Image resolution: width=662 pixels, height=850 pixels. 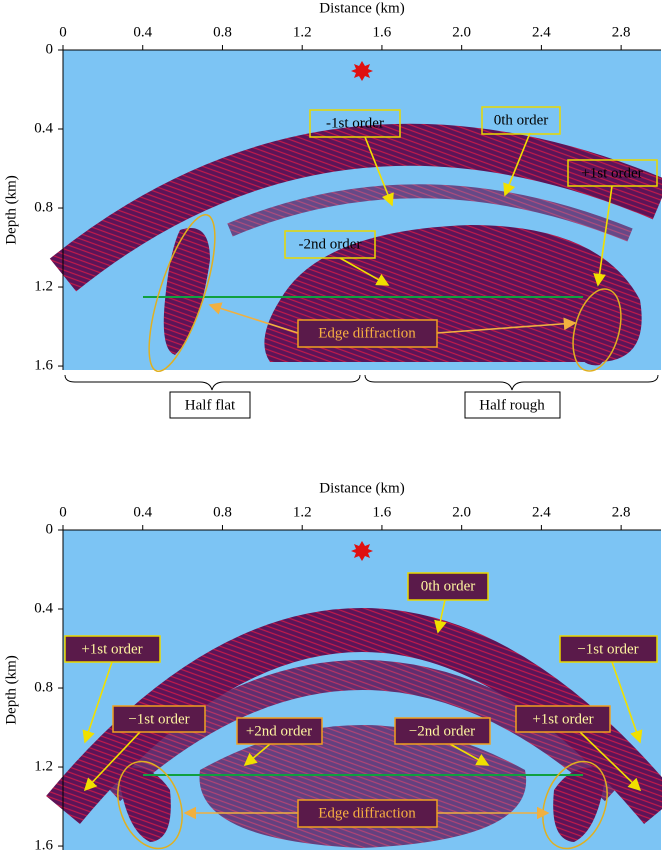 What do you see at coordinates (355, 123) in the screenshot?
I see `annotation: -1st order` at bounding box center [355, 123].